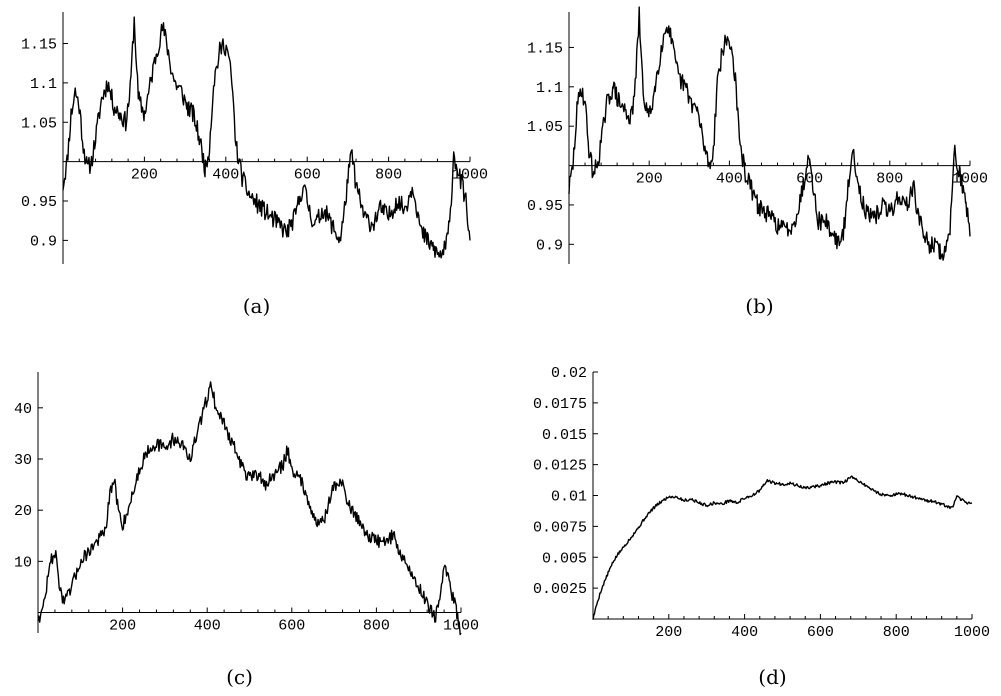 This screenshot has width=1001, height=696. What do you see at coordinates (560, 589) in the screenshot?
I see `y-tick-label: 0.0025` at bounding box center [560, 589].